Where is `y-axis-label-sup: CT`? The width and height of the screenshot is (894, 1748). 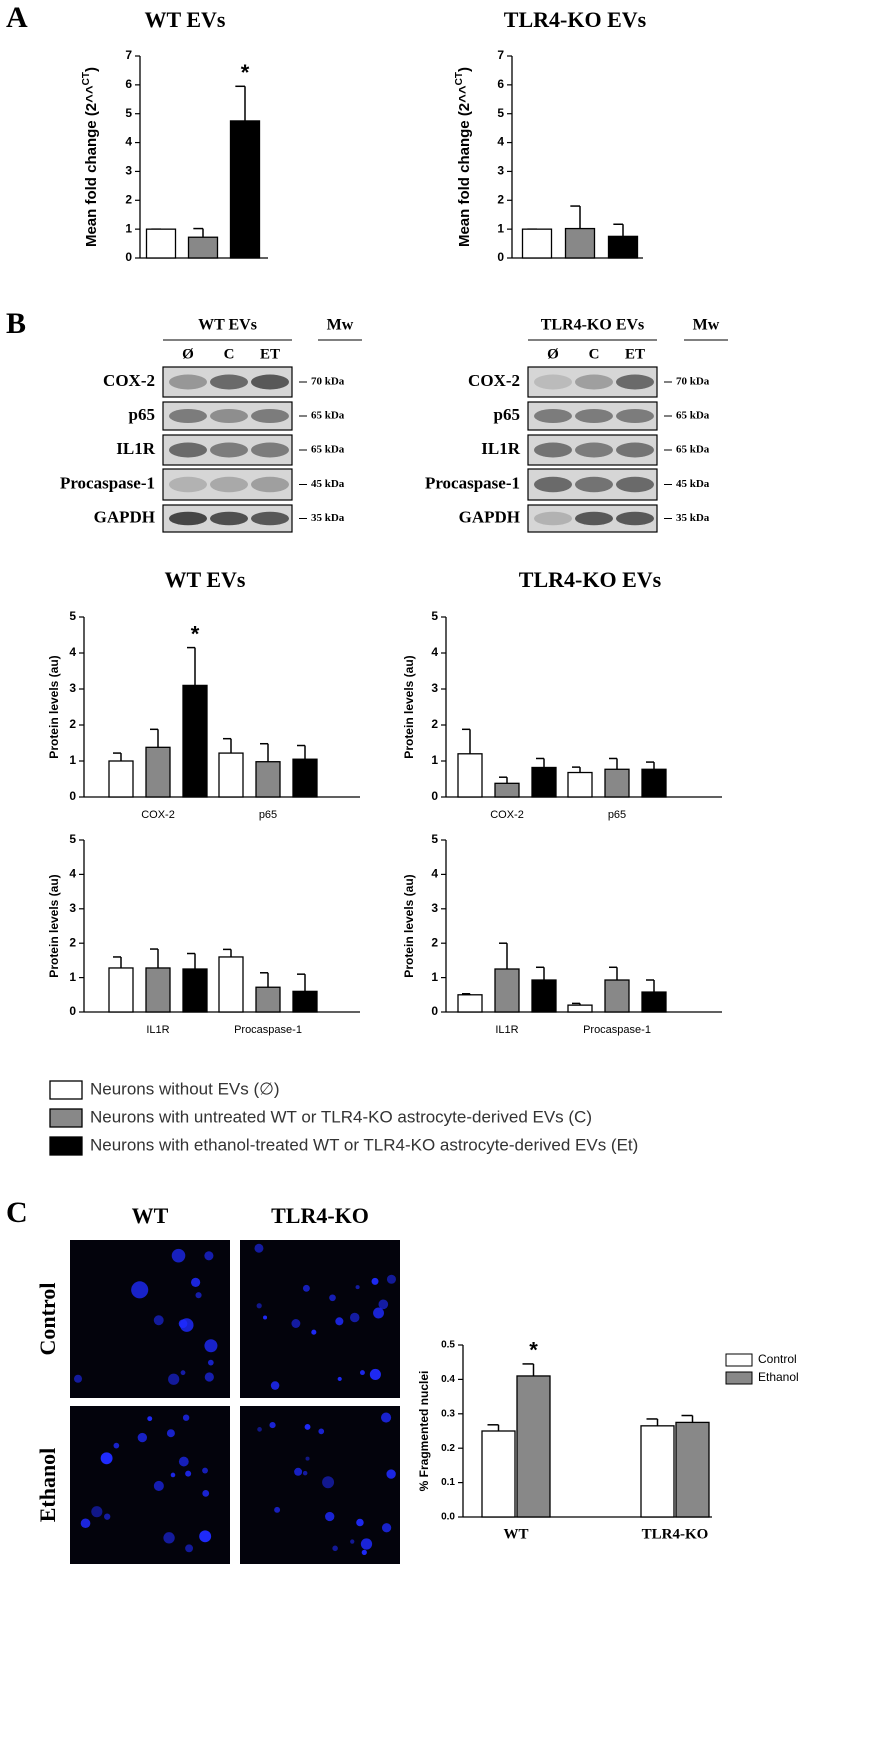 y-axis-label-sup: CT is located at coordinates (86, 78).